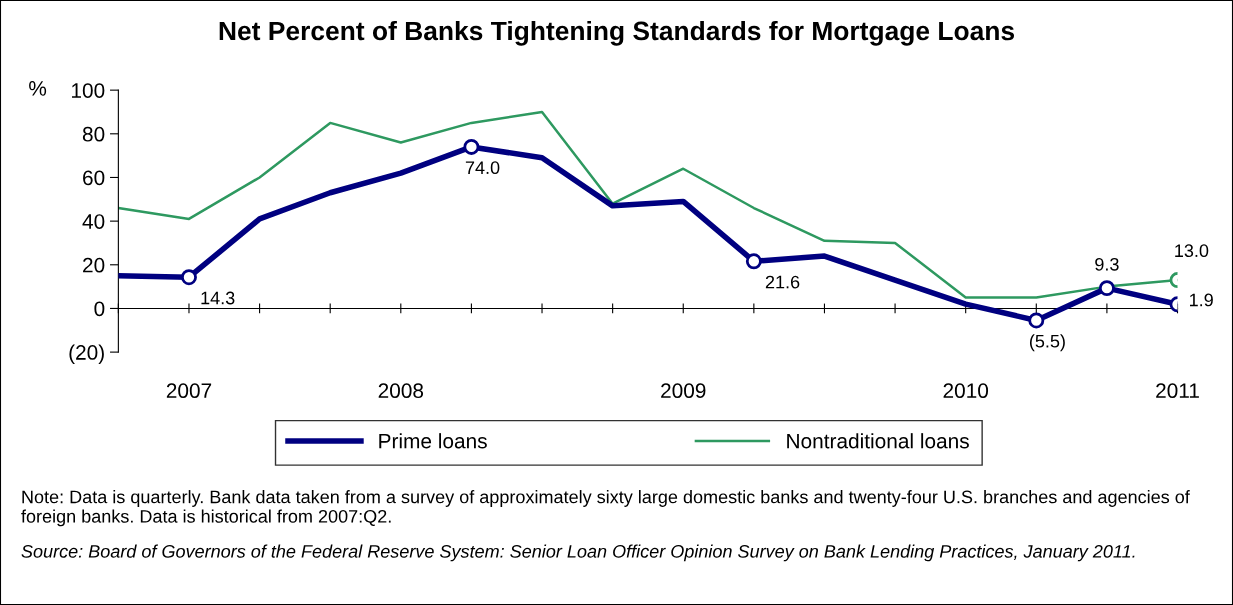 This screenshot has width=1233, height=605. Describe the element at coordinates (1192, 251) in the screenshot. I see `data-label: 13.0` at that location.